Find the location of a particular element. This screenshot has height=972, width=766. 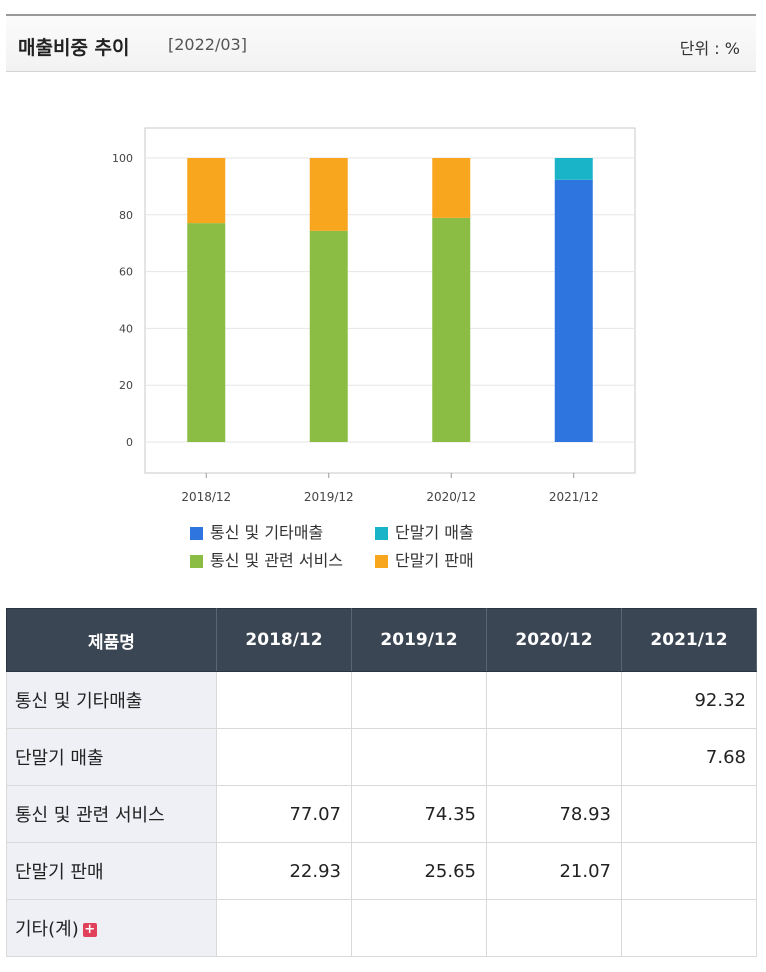

row-name-expandable: 기타(계) + is located at coordinates (111, 928).